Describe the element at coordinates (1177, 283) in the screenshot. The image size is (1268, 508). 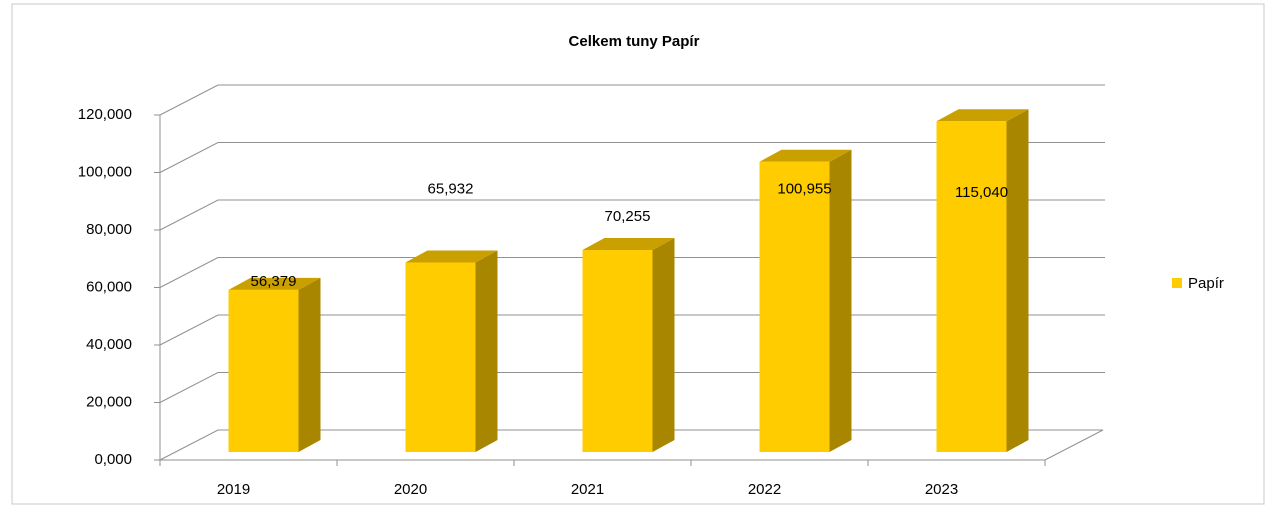
I see `legend-swatch` at that location.